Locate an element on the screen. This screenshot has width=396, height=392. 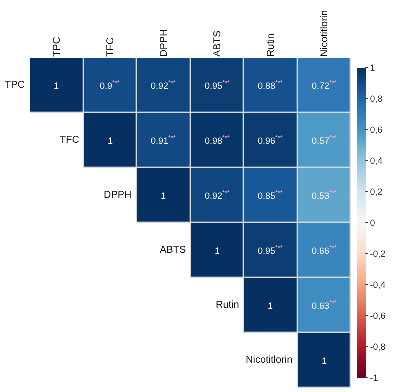
x-tick-label: ABTS is located at coordinates (218, 43).